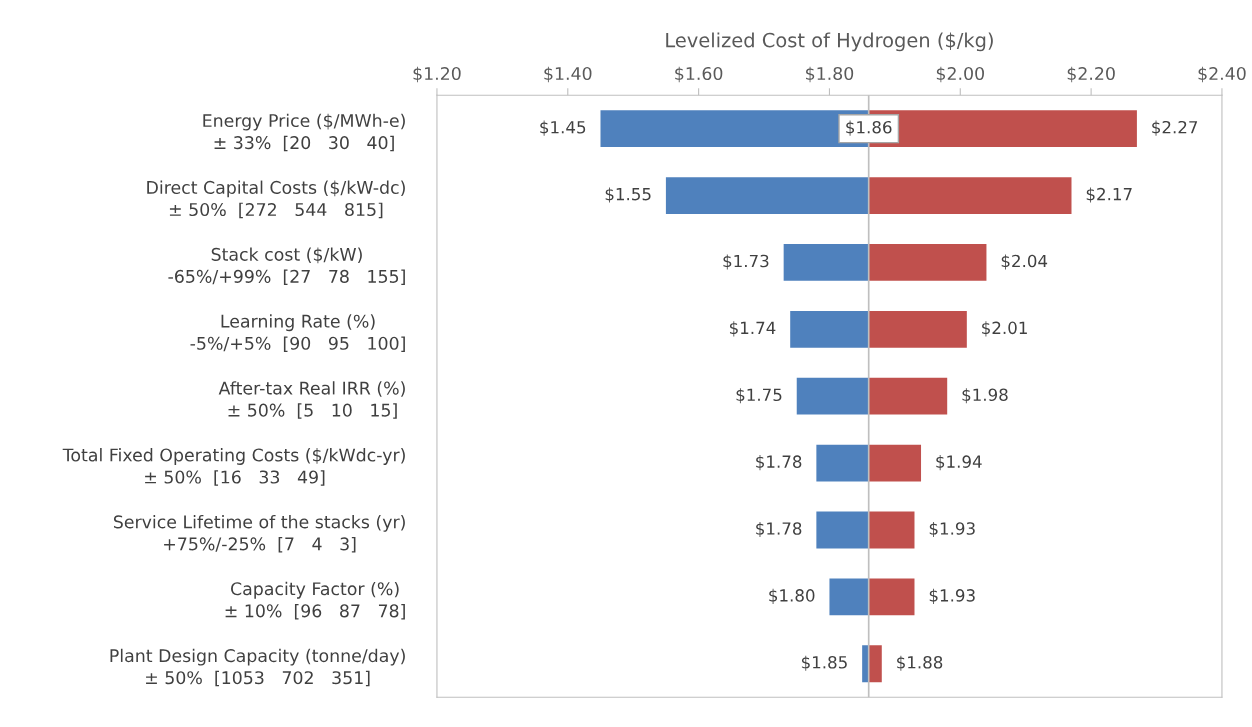  Describe the element at coordinates (311, 400) in the screenshot. I see `y-tick-label: After-tax Real IRR (%) ± 50% [5 10 15]` at that location.